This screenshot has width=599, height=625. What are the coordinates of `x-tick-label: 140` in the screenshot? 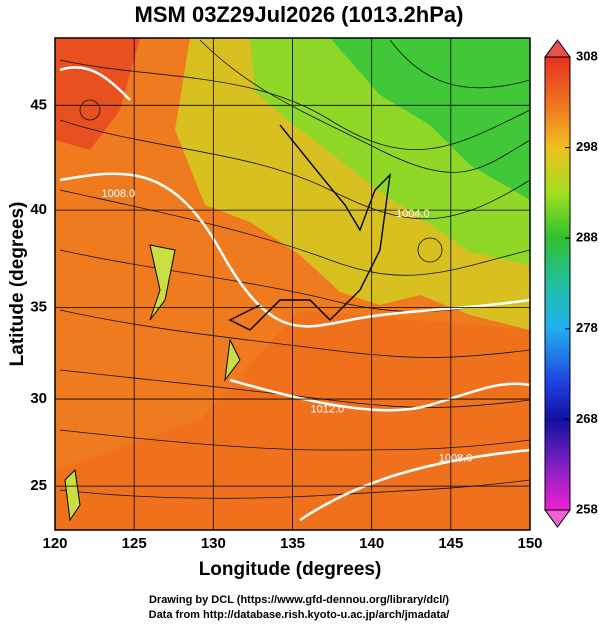 It's located at (371, 543).